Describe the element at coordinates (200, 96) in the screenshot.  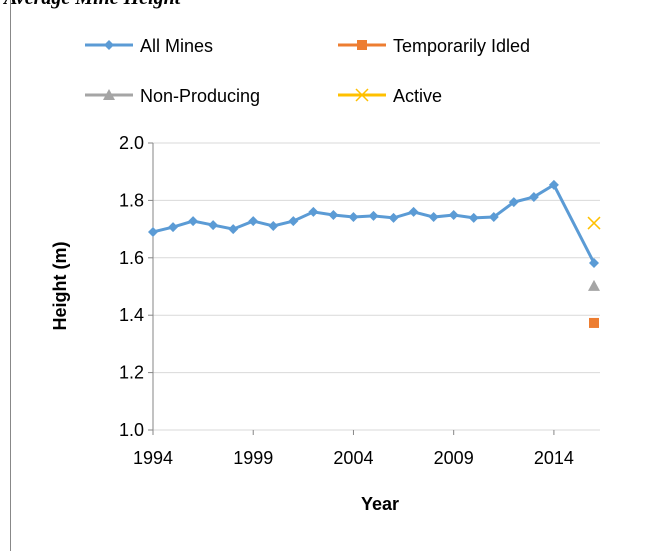
I see `legend-label: Non-Producing` at that location.